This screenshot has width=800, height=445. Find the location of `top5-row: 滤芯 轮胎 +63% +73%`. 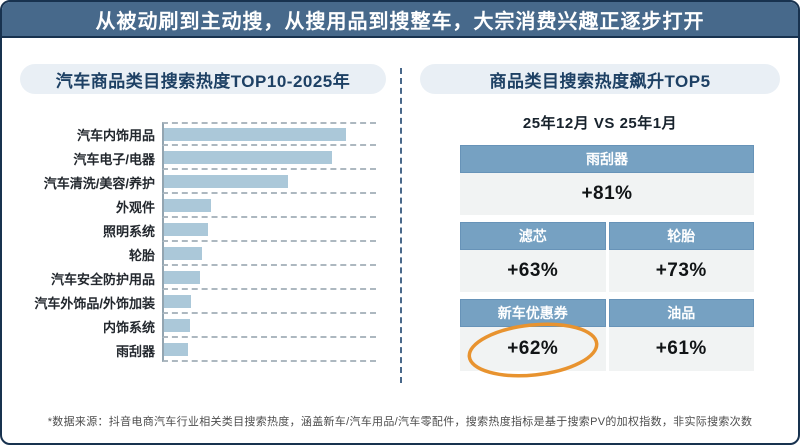

top5-row: 滤芯 轮胎 +63% +73% is located at coordinates (607, 257).